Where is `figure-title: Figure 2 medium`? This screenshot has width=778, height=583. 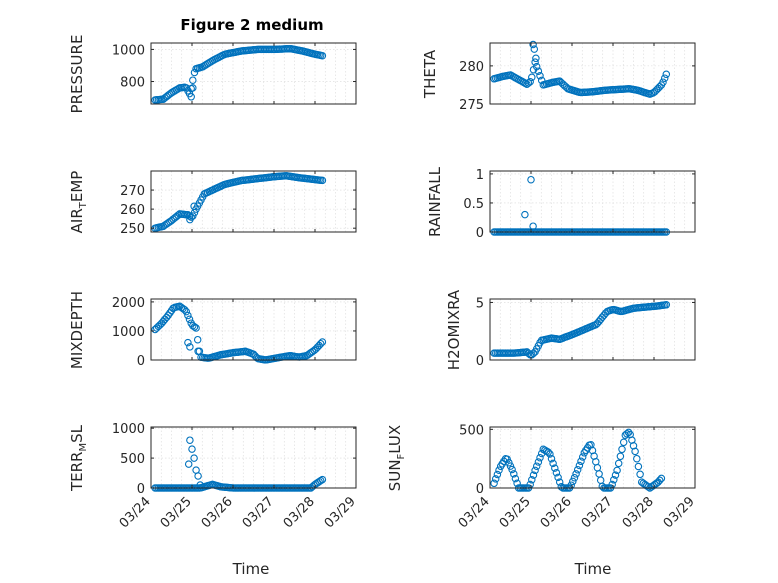
figure-title: Figure 2 medium is located at coordinates (251, 25).